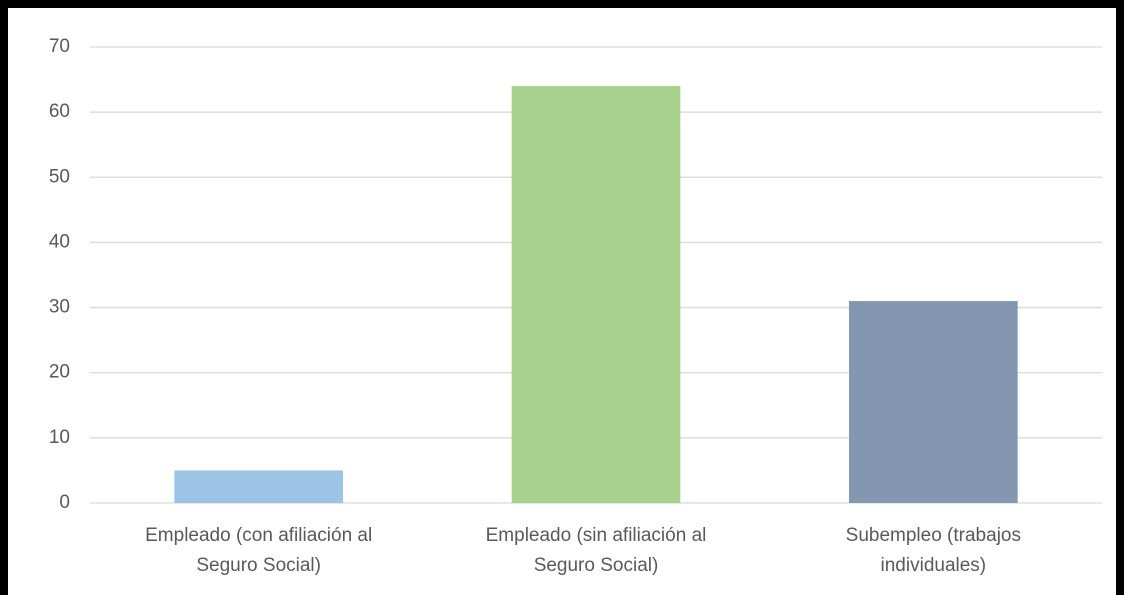 This screenshot has height=595, width=1128. Describe the element at coordinates (596, 535) in the screenshot. I see `x-tick-label: Empleado (sin afiliación al` at that location.